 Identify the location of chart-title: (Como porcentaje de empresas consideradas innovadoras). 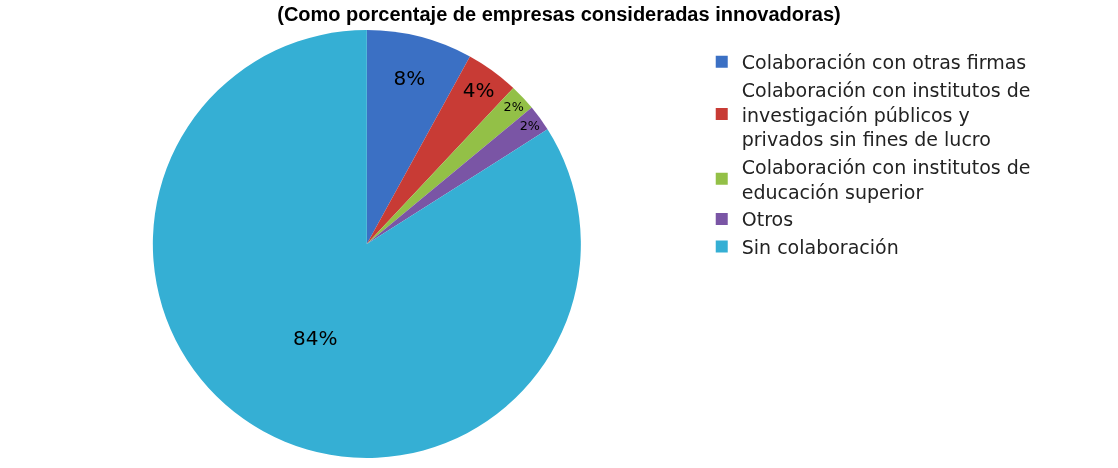
(559, 14).